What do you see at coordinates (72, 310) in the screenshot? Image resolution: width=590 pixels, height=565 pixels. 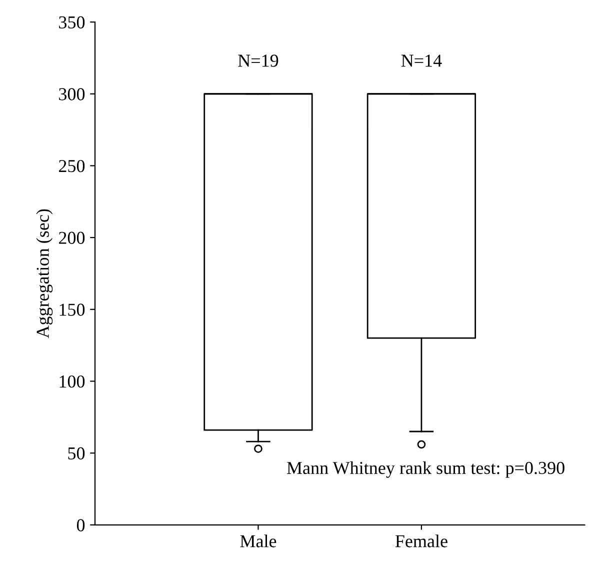 I see `y-tick-label: 150` at bounding box center [72, 310].